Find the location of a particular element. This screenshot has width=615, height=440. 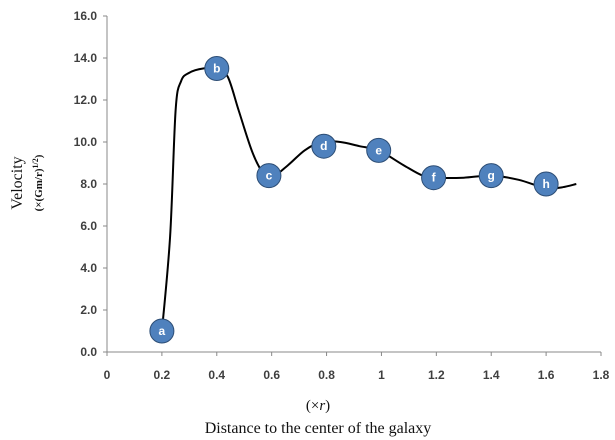

x-axis-unit-r: r is located at coordinates (322, 406).